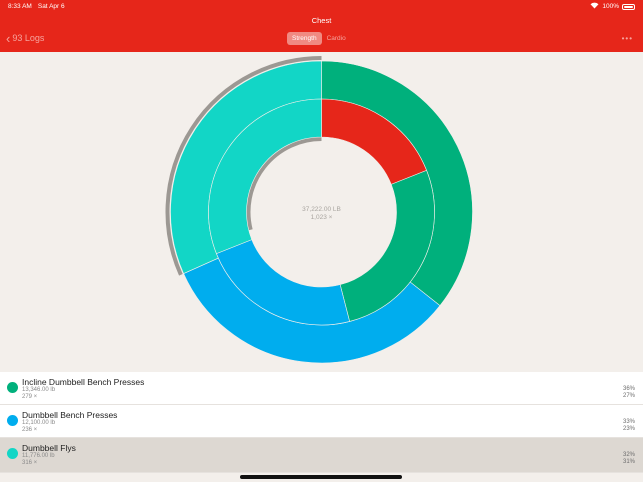 The image size is (643, 482). I want to click on battery-icon, so click(628, 6).